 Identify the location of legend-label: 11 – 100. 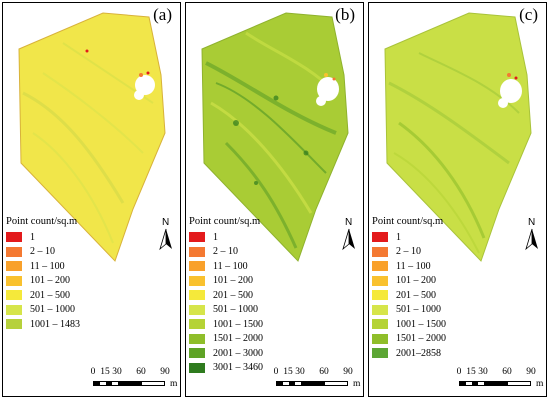
(47, 266).